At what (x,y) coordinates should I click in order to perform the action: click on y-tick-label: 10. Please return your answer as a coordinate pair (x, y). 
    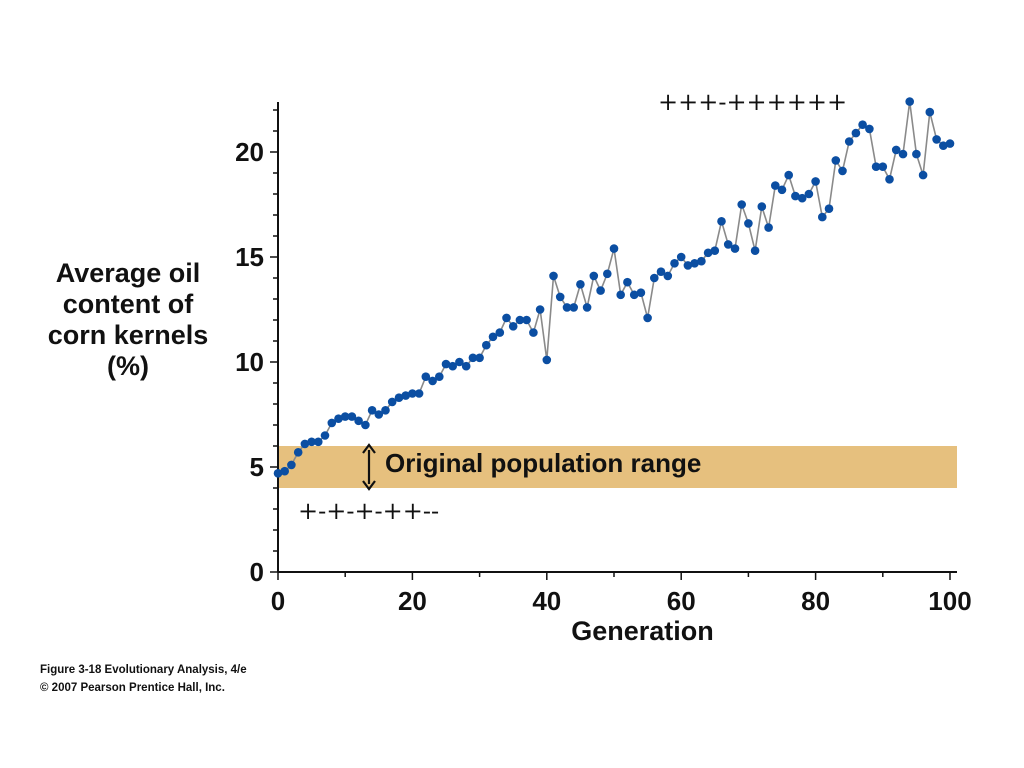
    Looking at the image, I should click on (249, 362).